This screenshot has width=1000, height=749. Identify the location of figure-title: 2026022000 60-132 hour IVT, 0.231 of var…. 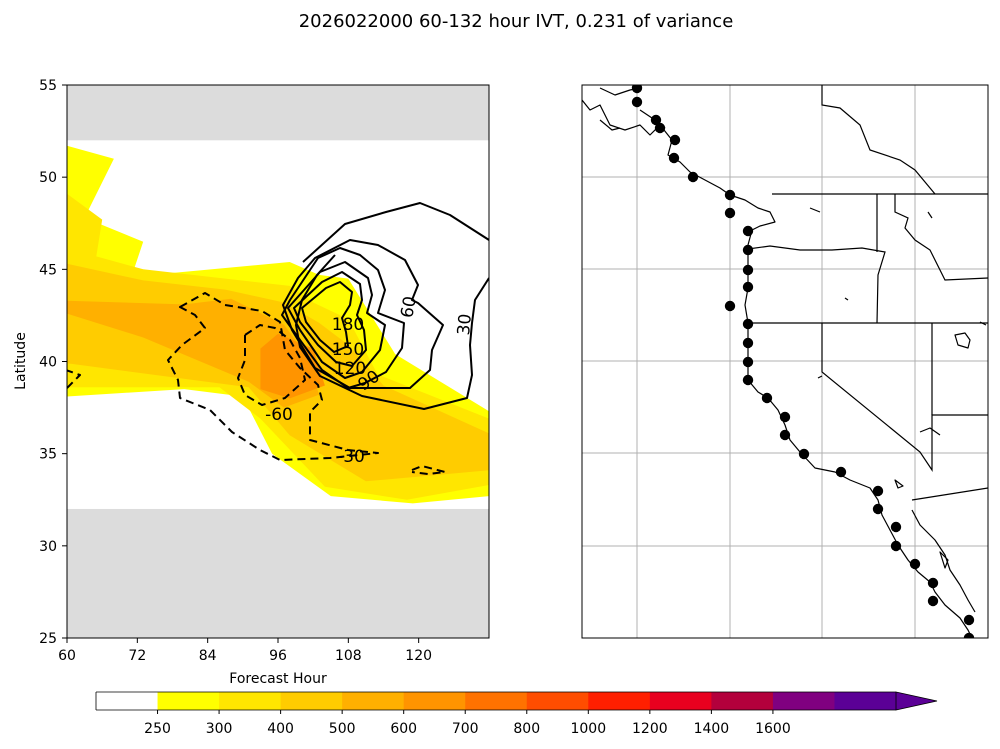
(516, 21).